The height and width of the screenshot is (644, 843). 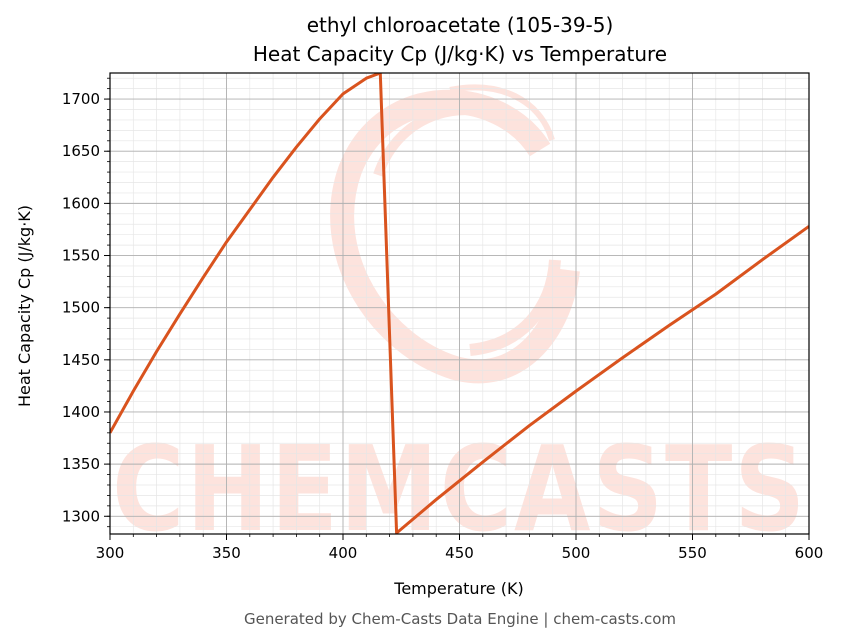 I want to click on y-tick-label: 1700, so click(x=81, y=99).